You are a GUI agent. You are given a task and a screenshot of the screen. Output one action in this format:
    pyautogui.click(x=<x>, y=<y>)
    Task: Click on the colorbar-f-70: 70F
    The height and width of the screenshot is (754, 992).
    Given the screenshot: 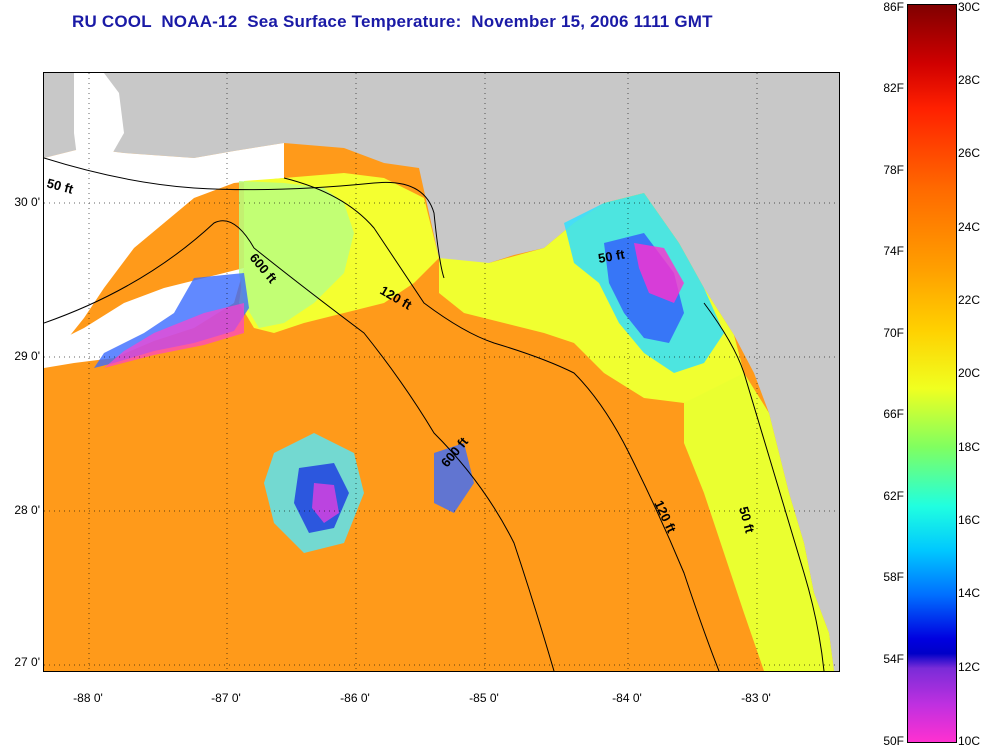 What is the action you would take?
    pyautogui.click(x=893, y=333)
    